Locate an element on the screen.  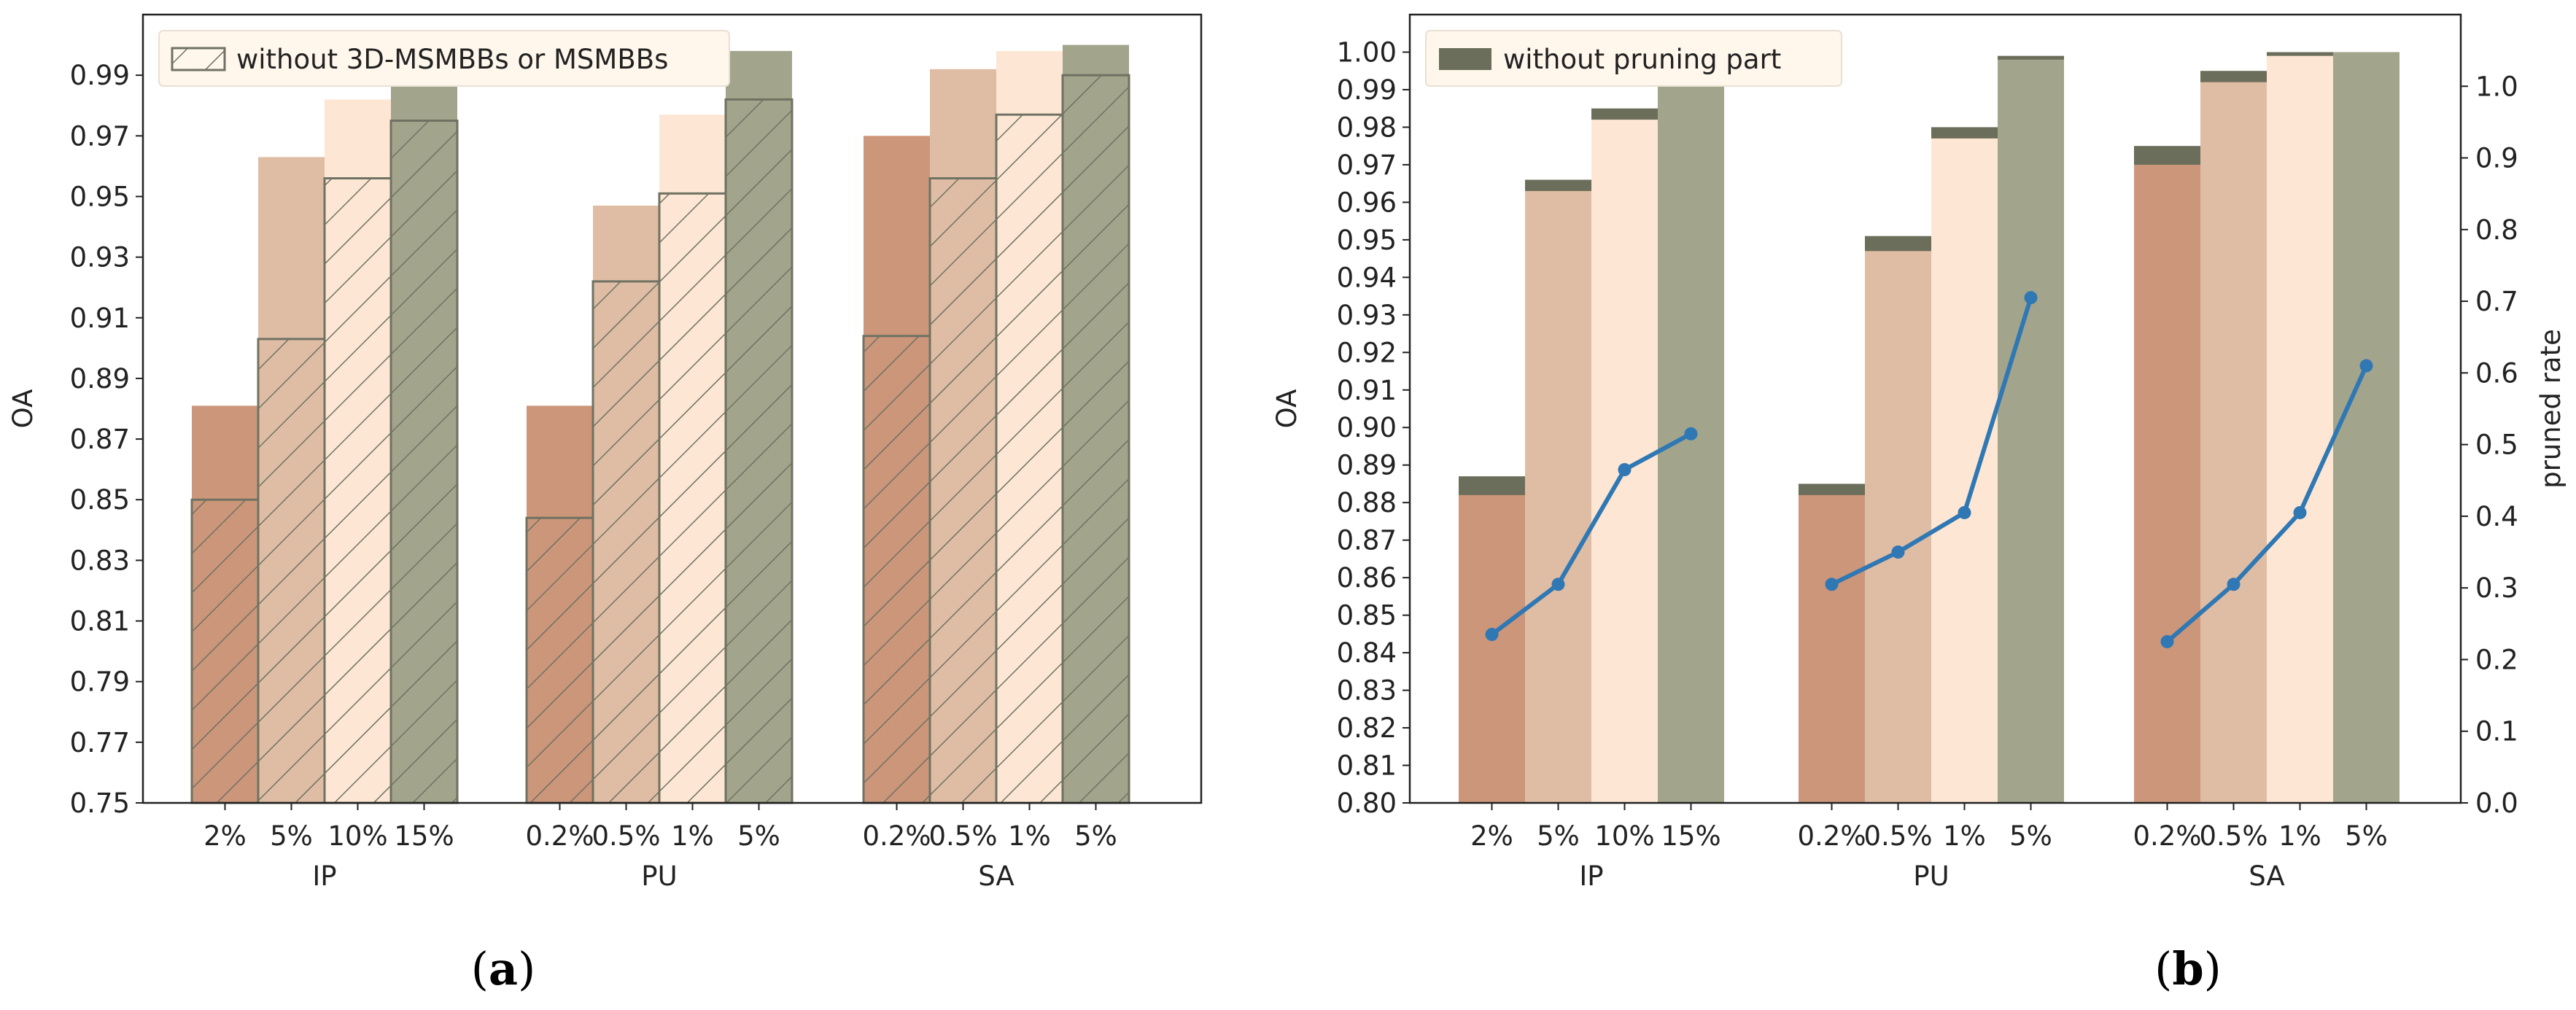
panel-label-letter: a is located at coordinates (504, 969).